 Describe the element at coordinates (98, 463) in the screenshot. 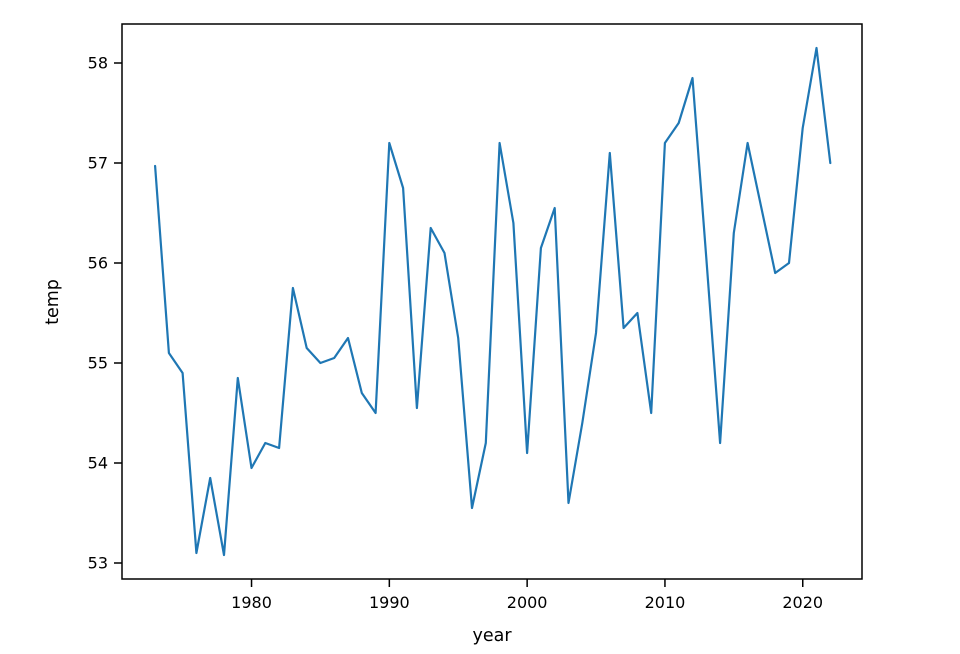

I see `y-tick-label: 54` at that location.